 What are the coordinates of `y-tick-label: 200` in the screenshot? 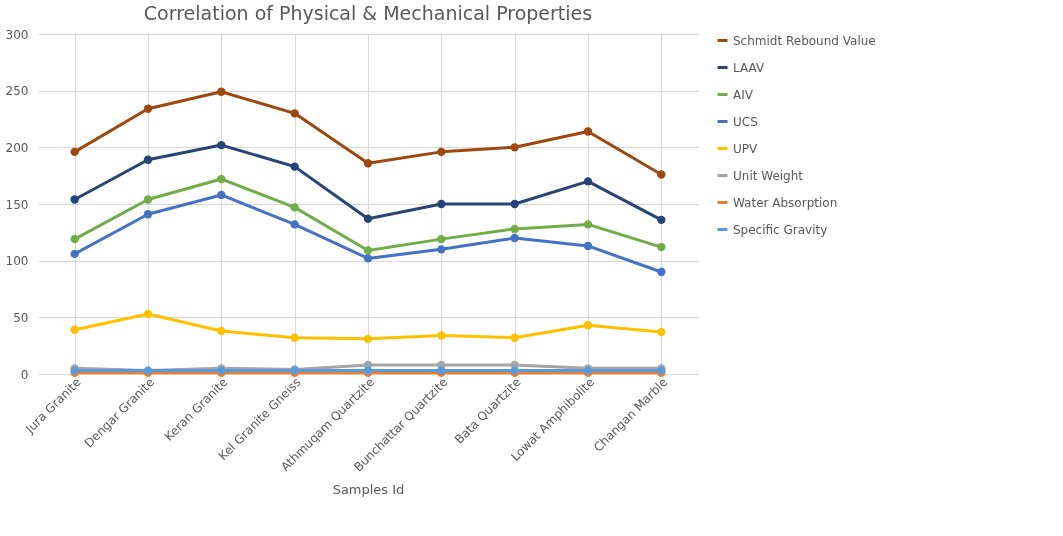 It's located at (17, 147).